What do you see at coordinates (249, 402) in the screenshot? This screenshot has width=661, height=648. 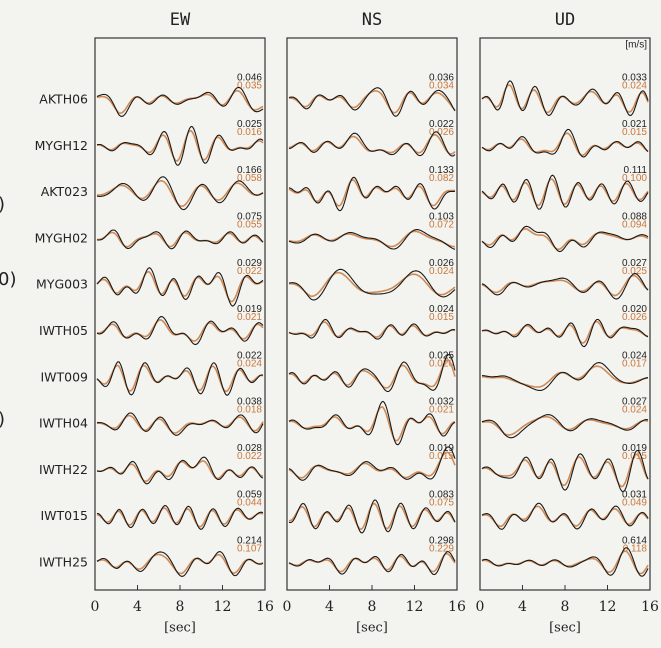 I see `observed-peak: 0.038` at bounding box center [249, 402].